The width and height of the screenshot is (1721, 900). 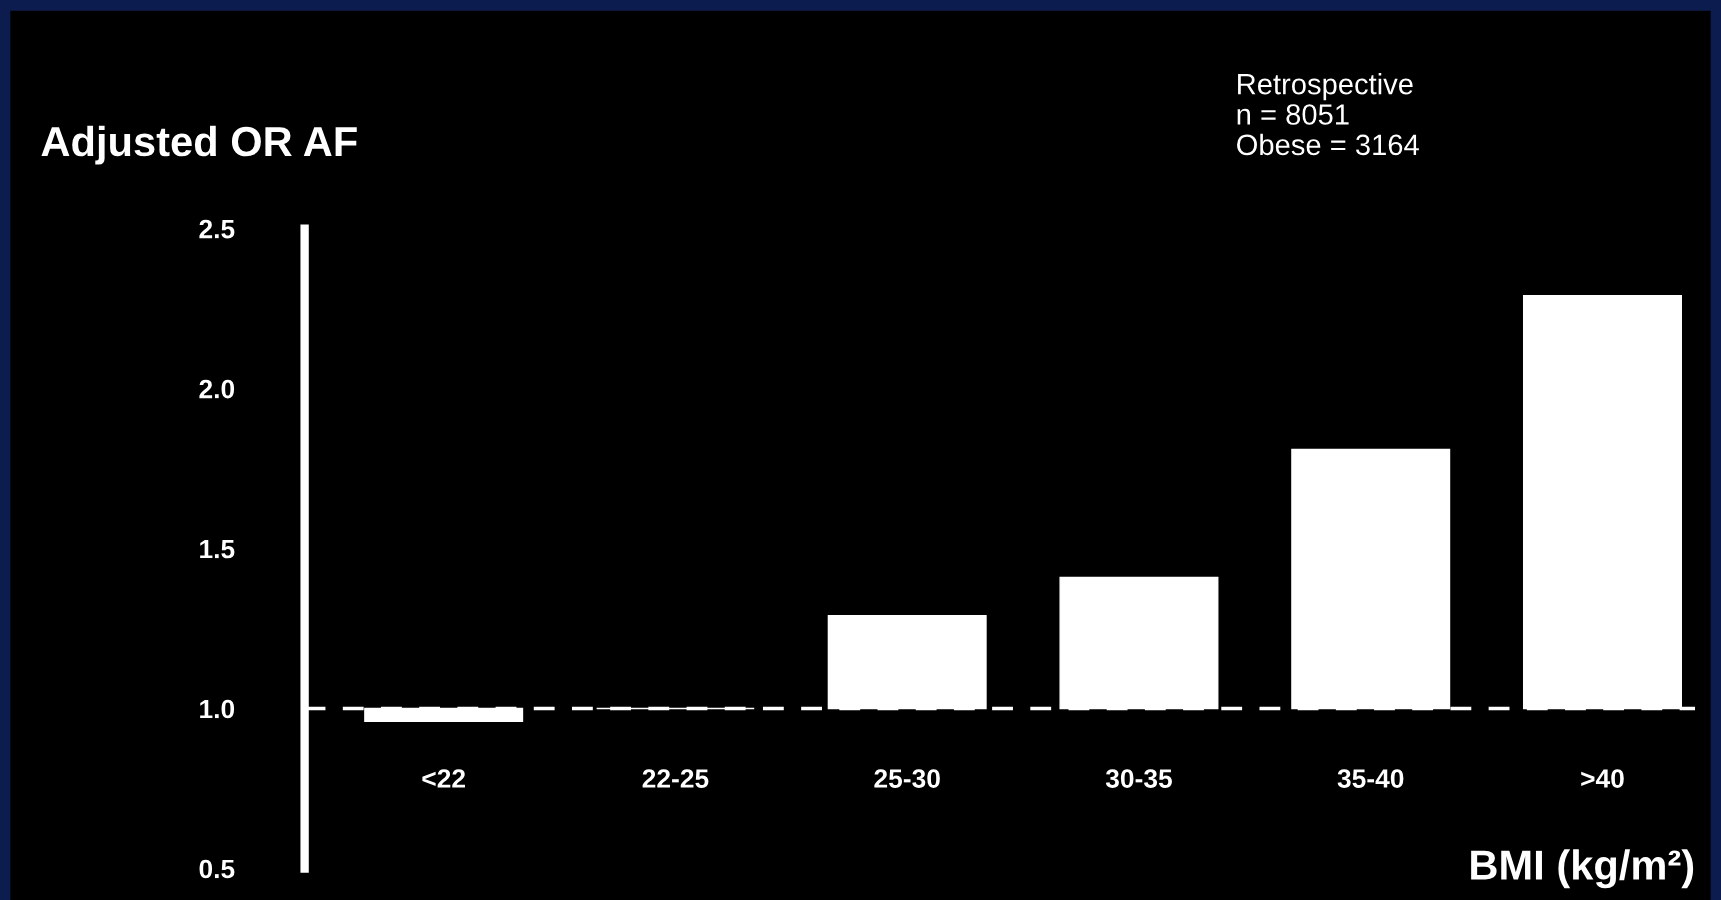 What do you see at coordinates (907, 778) in the screenshot?
I see `x-tick-label: 25-30` at bounding box center [907, 778].